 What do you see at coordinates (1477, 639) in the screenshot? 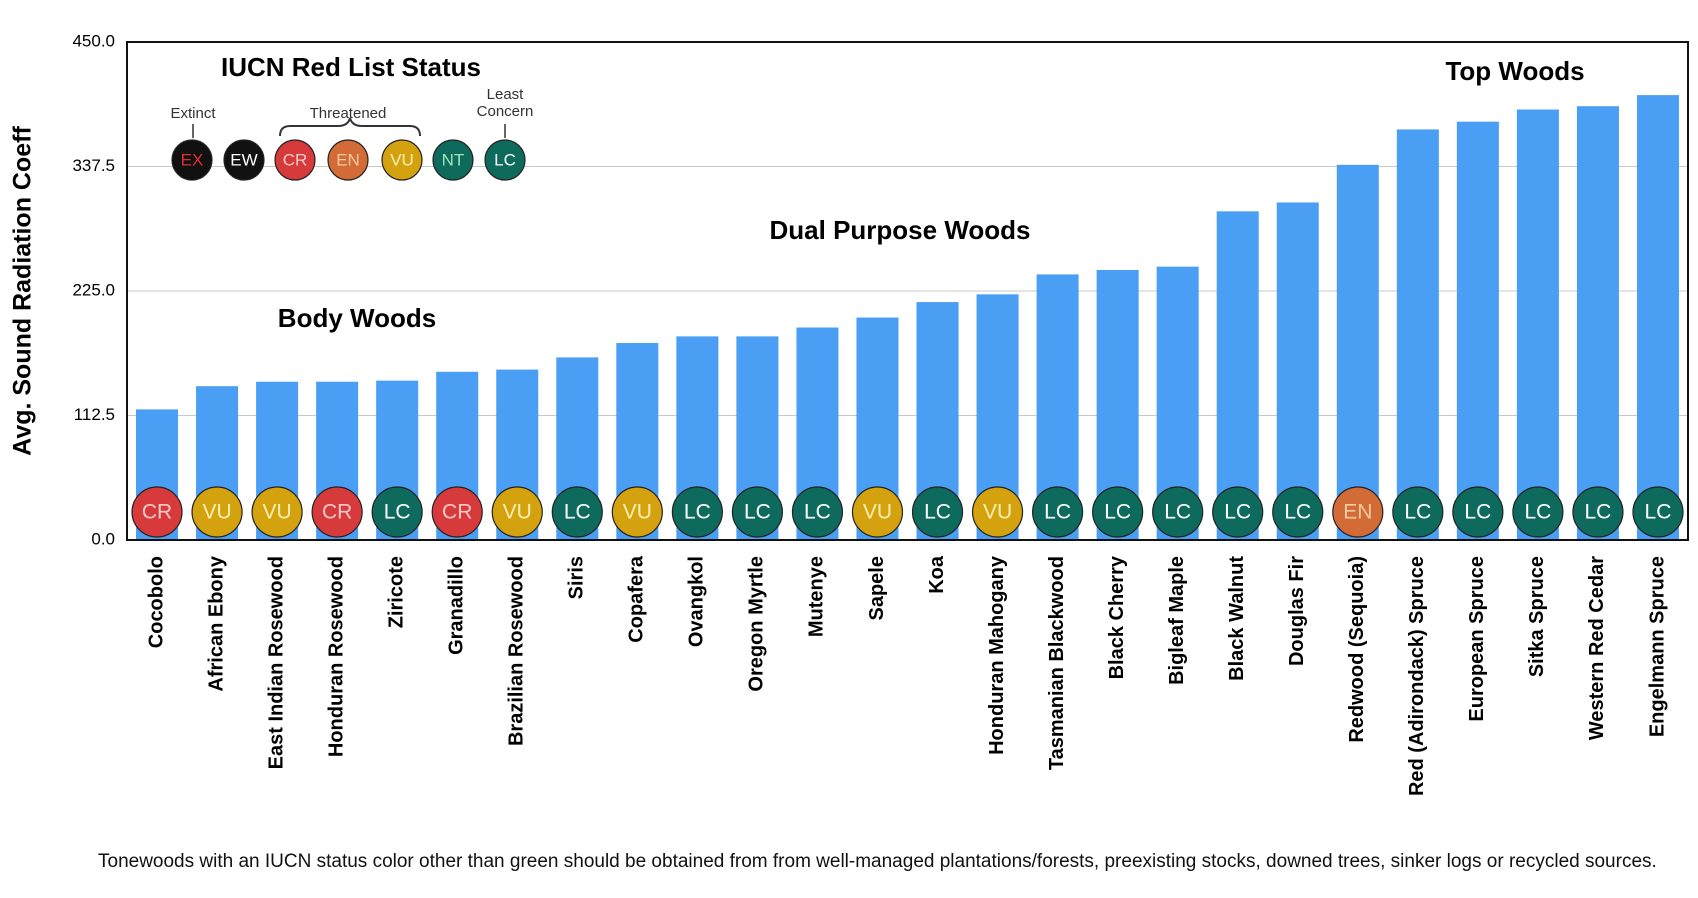
I see `x-tick-label: European Spruce` at bounding box center [1477, 639].